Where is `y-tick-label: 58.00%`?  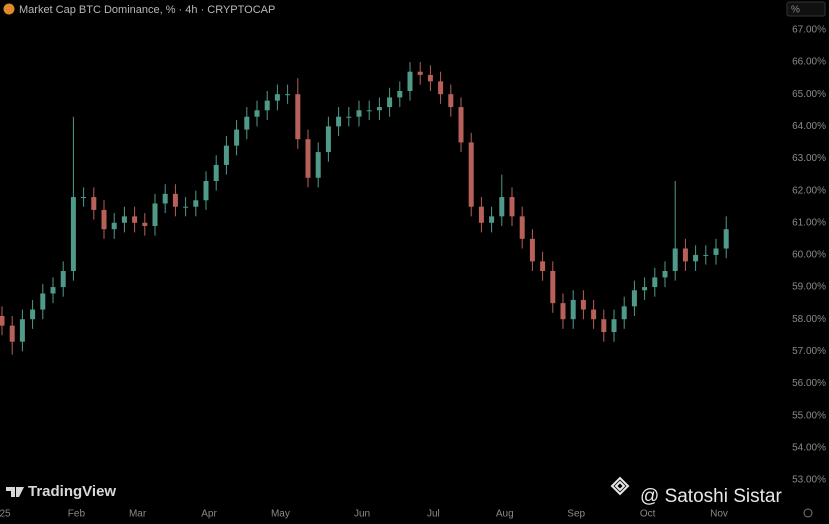 y-tick-label: 58.00% is located at coordinates (809, 319).